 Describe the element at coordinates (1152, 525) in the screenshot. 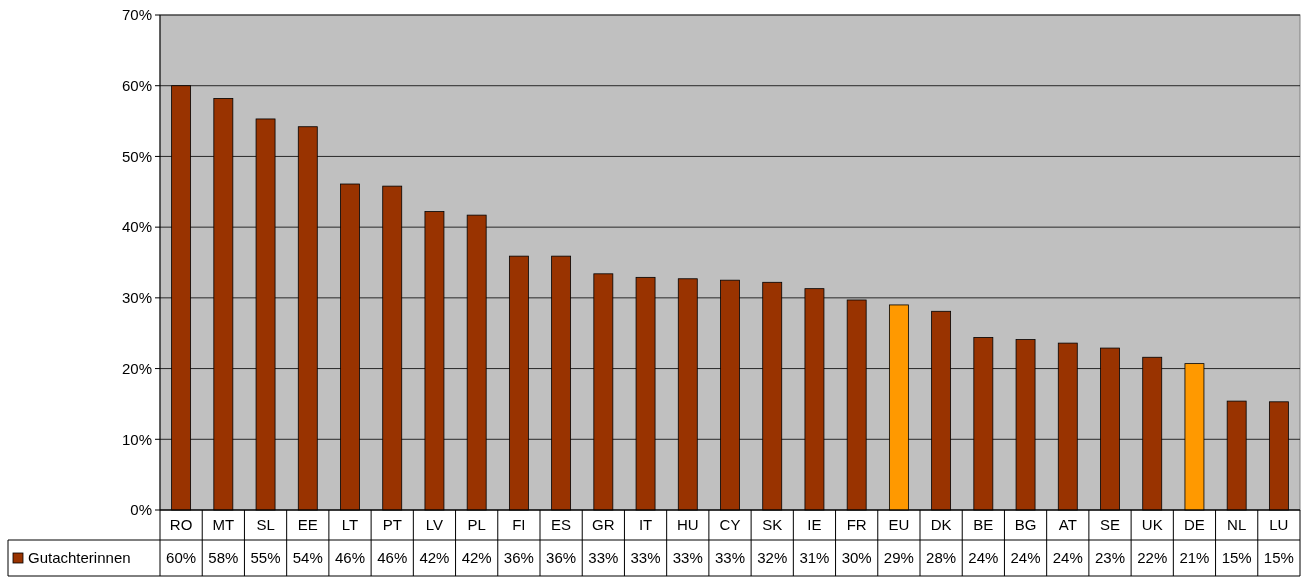

I see `x-tick-label: UK` at that location.